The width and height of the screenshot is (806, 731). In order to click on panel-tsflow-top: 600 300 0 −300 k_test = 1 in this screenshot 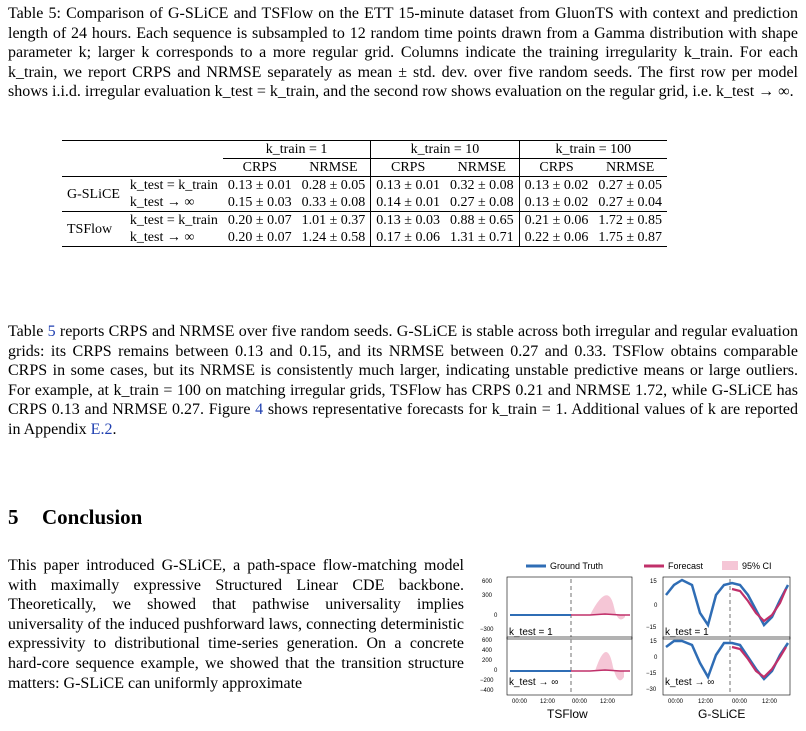, I will do `click(556, 608)`.